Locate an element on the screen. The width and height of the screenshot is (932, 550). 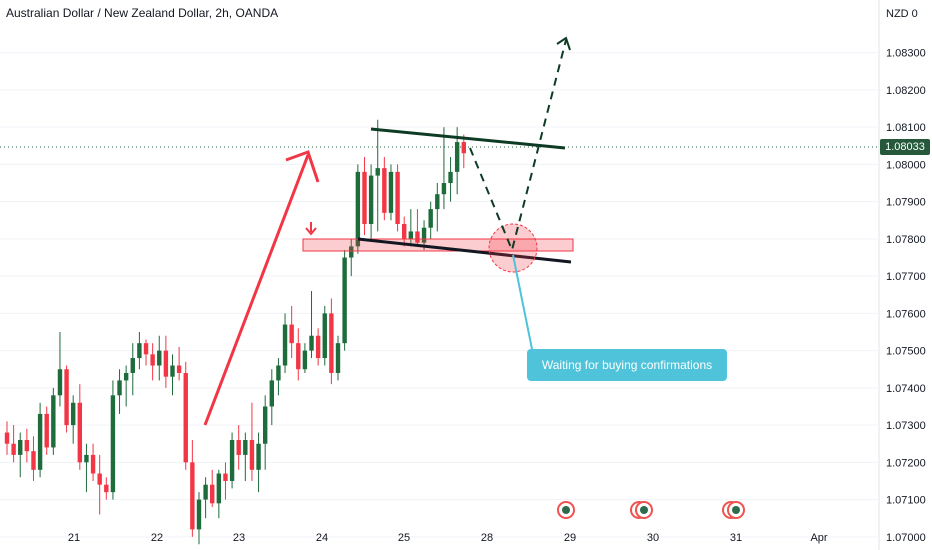
support-zone is located at coordinates (438, 245).